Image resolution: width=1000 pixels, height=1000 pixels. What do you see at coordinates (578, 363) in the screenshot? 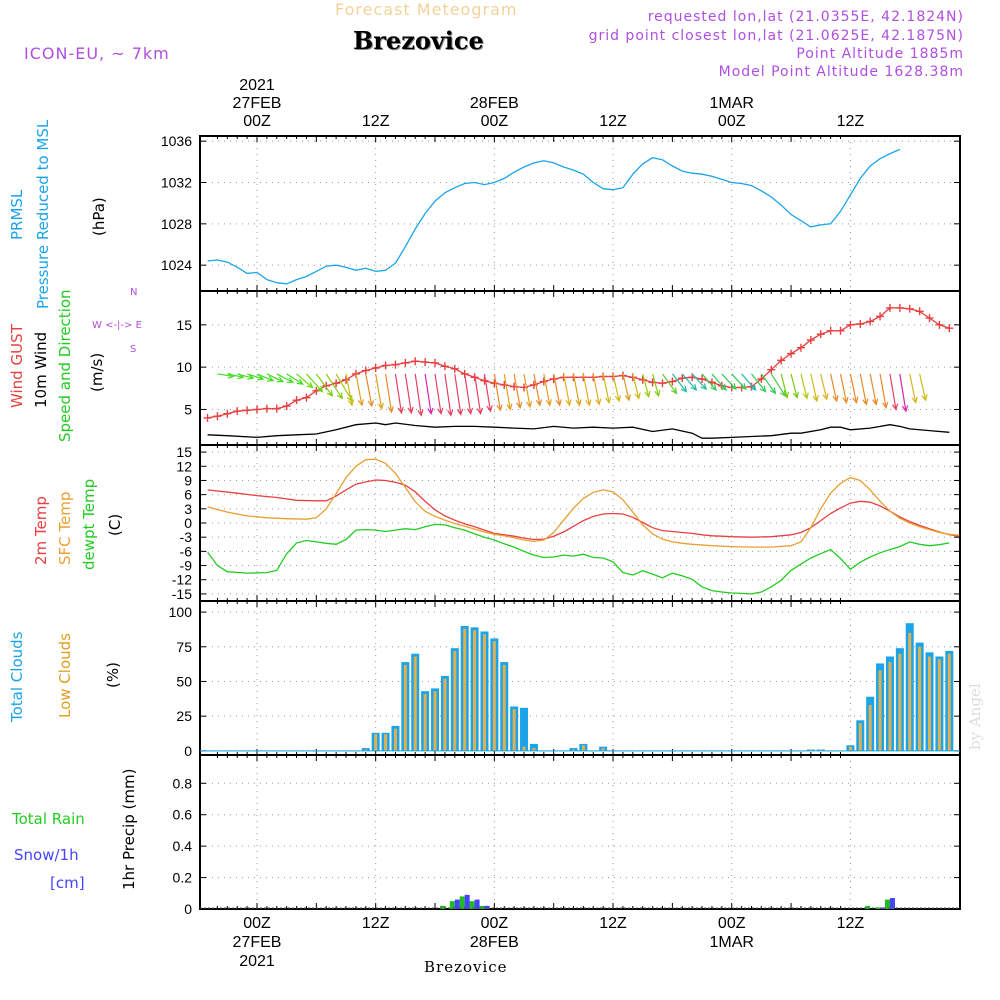
I see `wind-gust-line` at bounding box center [578, 363].